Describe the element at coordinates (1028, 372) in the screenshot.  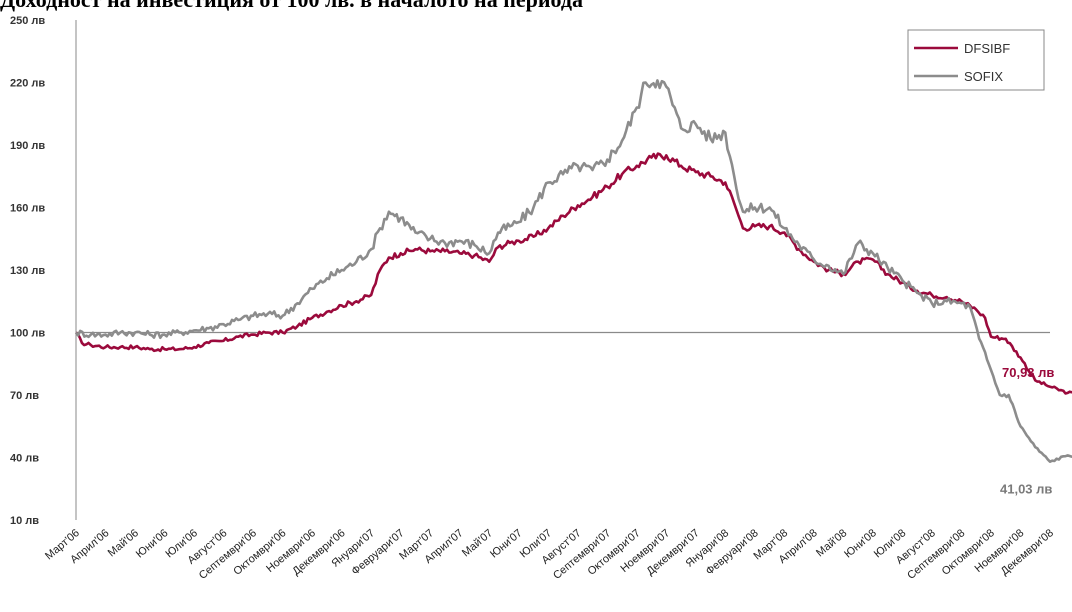
I see `end-label-dfsibf: 70,93 лв` at that location.